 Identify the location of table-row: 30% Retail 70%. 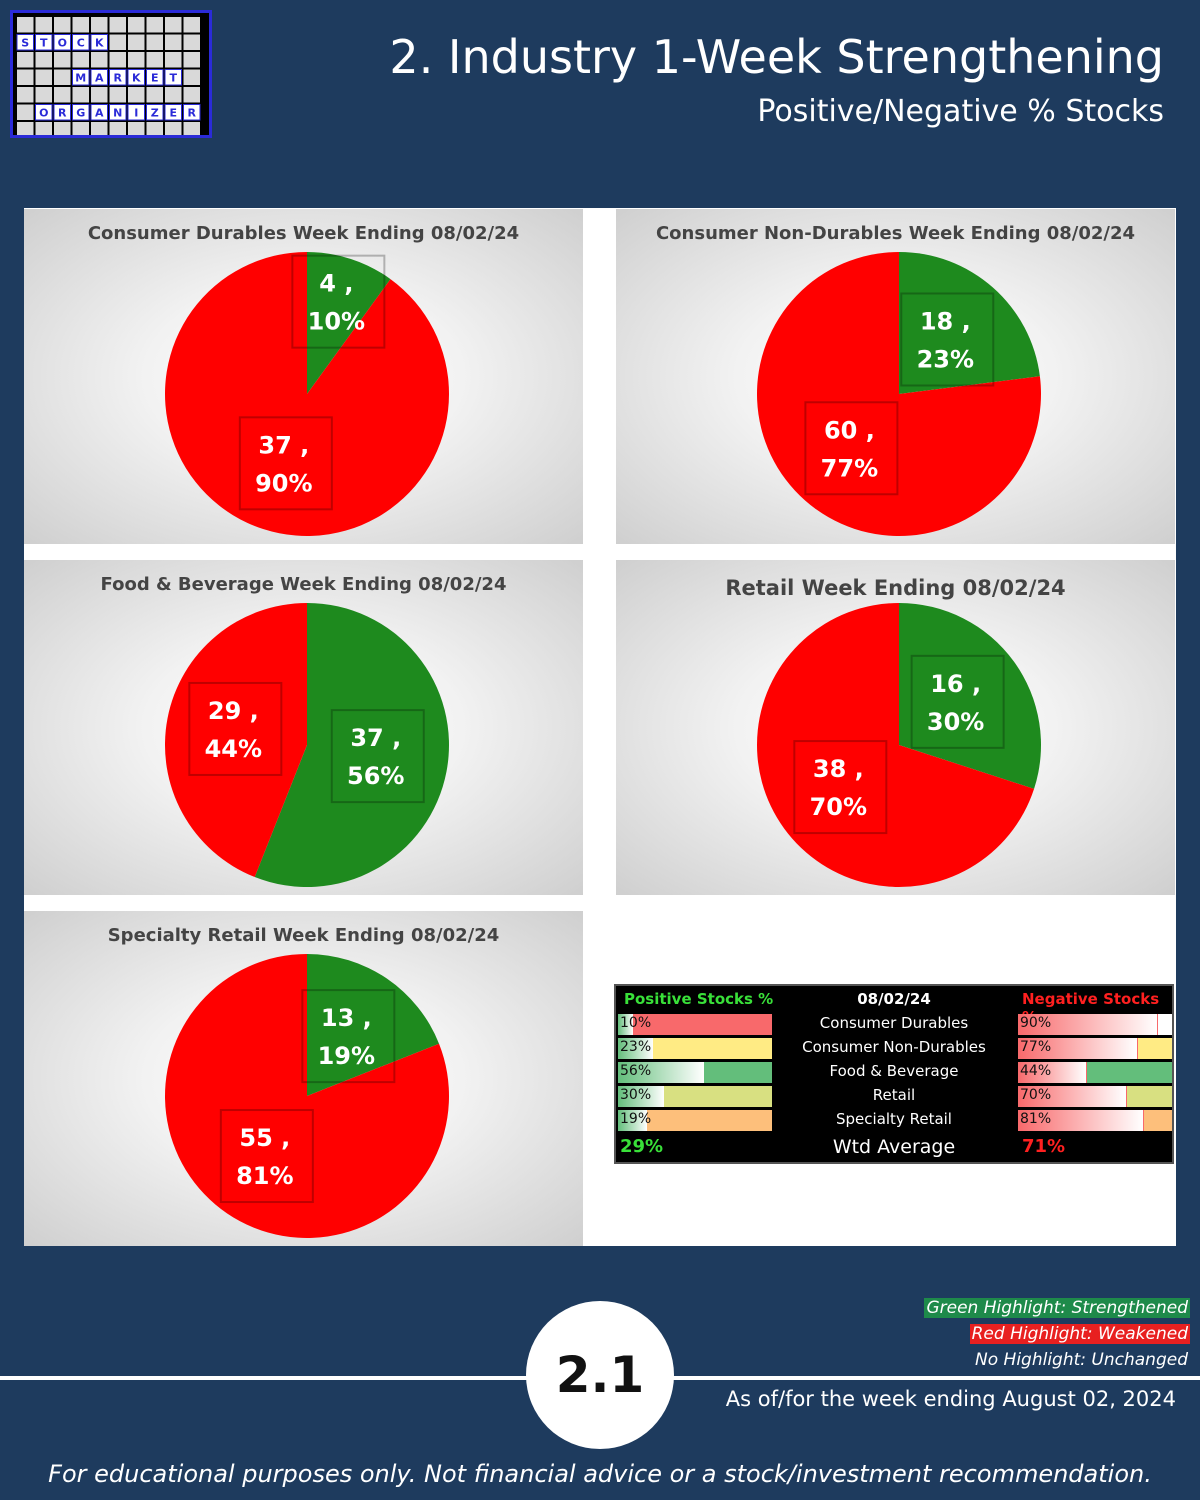
(894, 1096).